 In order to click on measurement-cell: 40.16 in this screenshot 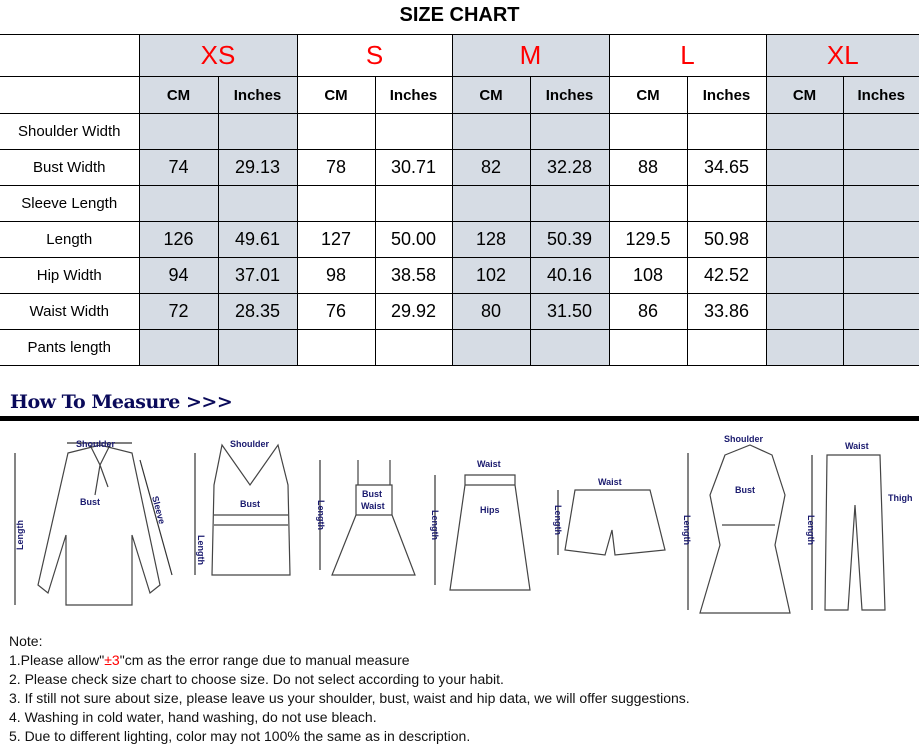, I will do `click(569, 275)`.